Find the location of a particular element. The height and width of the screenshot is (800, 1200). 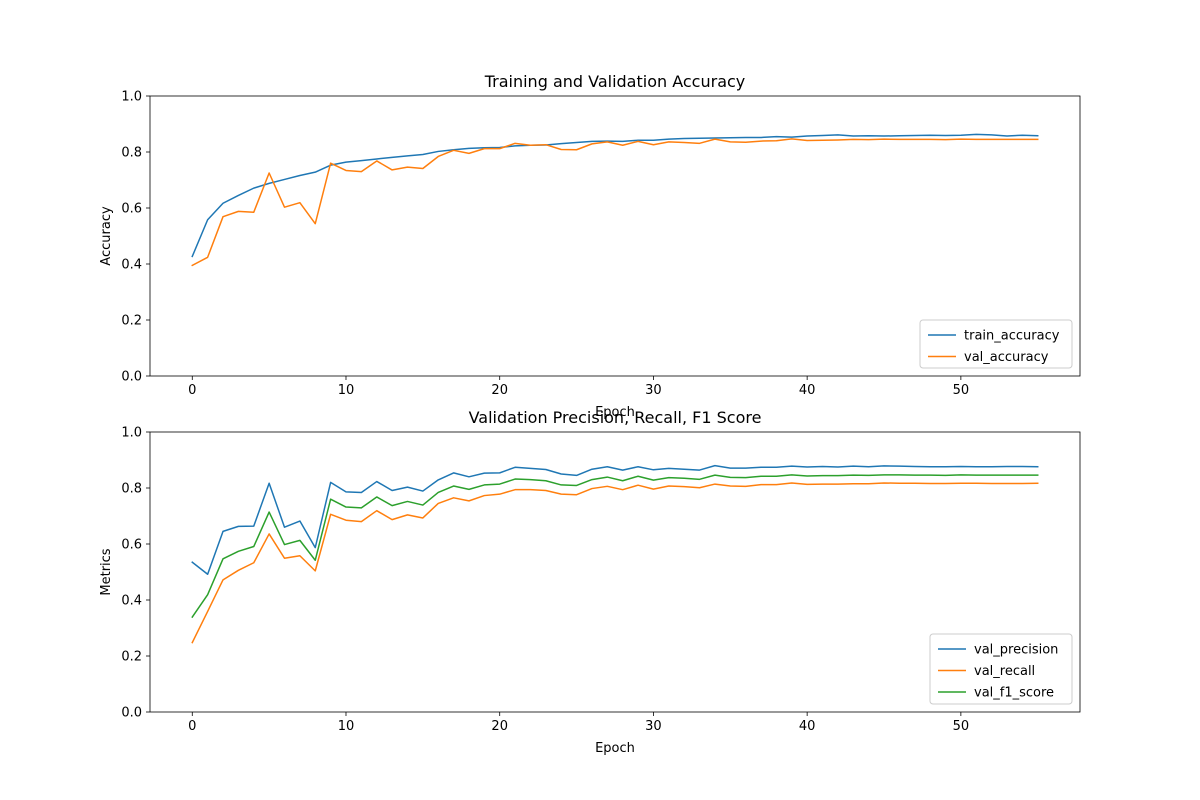

accuracy-y-tick-label: 0.8 is located at coordinates (131, 153).